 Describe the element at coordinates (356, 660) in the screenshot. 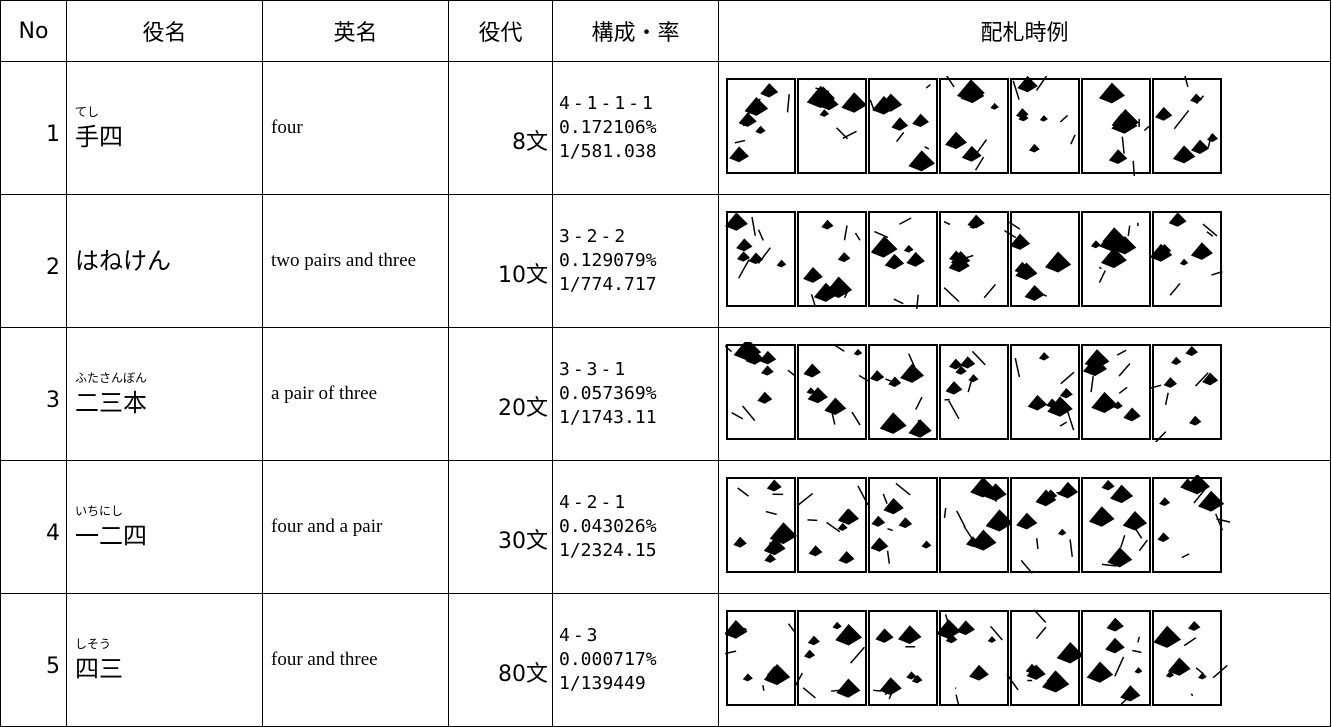

I see `english-name: four and three` at that location.